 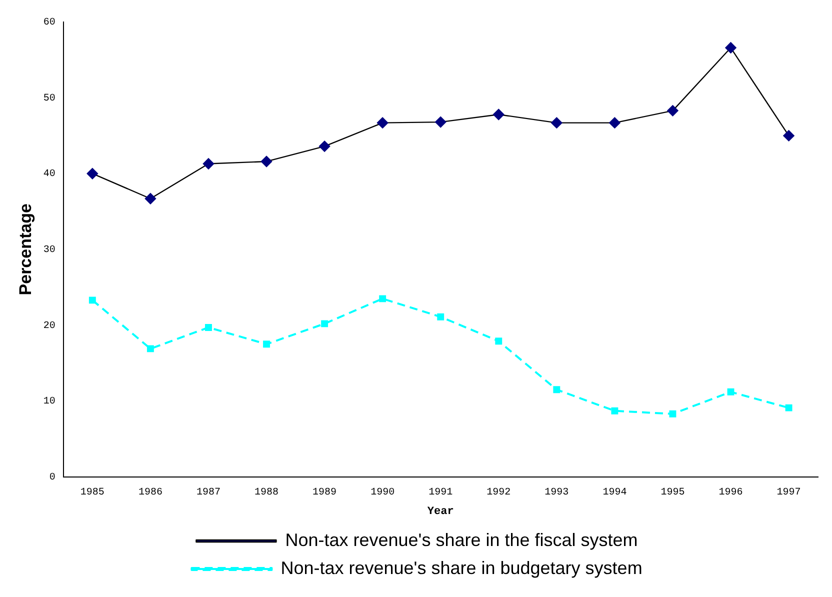 What do you see at coordinates (440, 492) in the screenshot?
I see `x-tick-label: 1991` at bounding box center [440, 492].